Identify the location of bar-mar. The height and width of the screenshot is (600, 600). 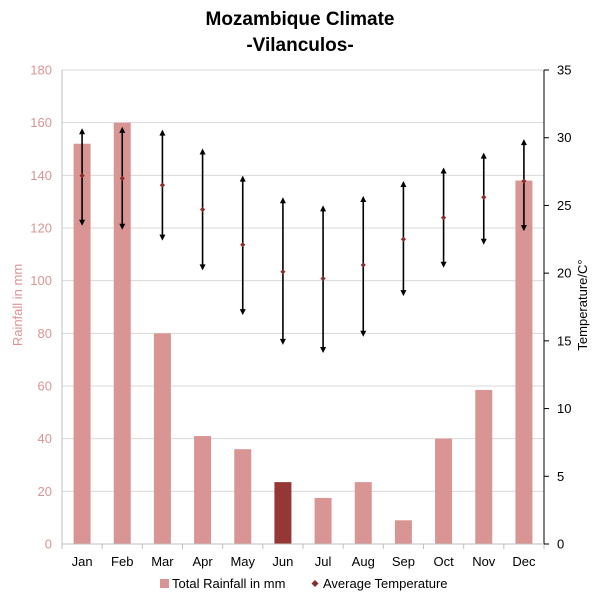
(162, 438).